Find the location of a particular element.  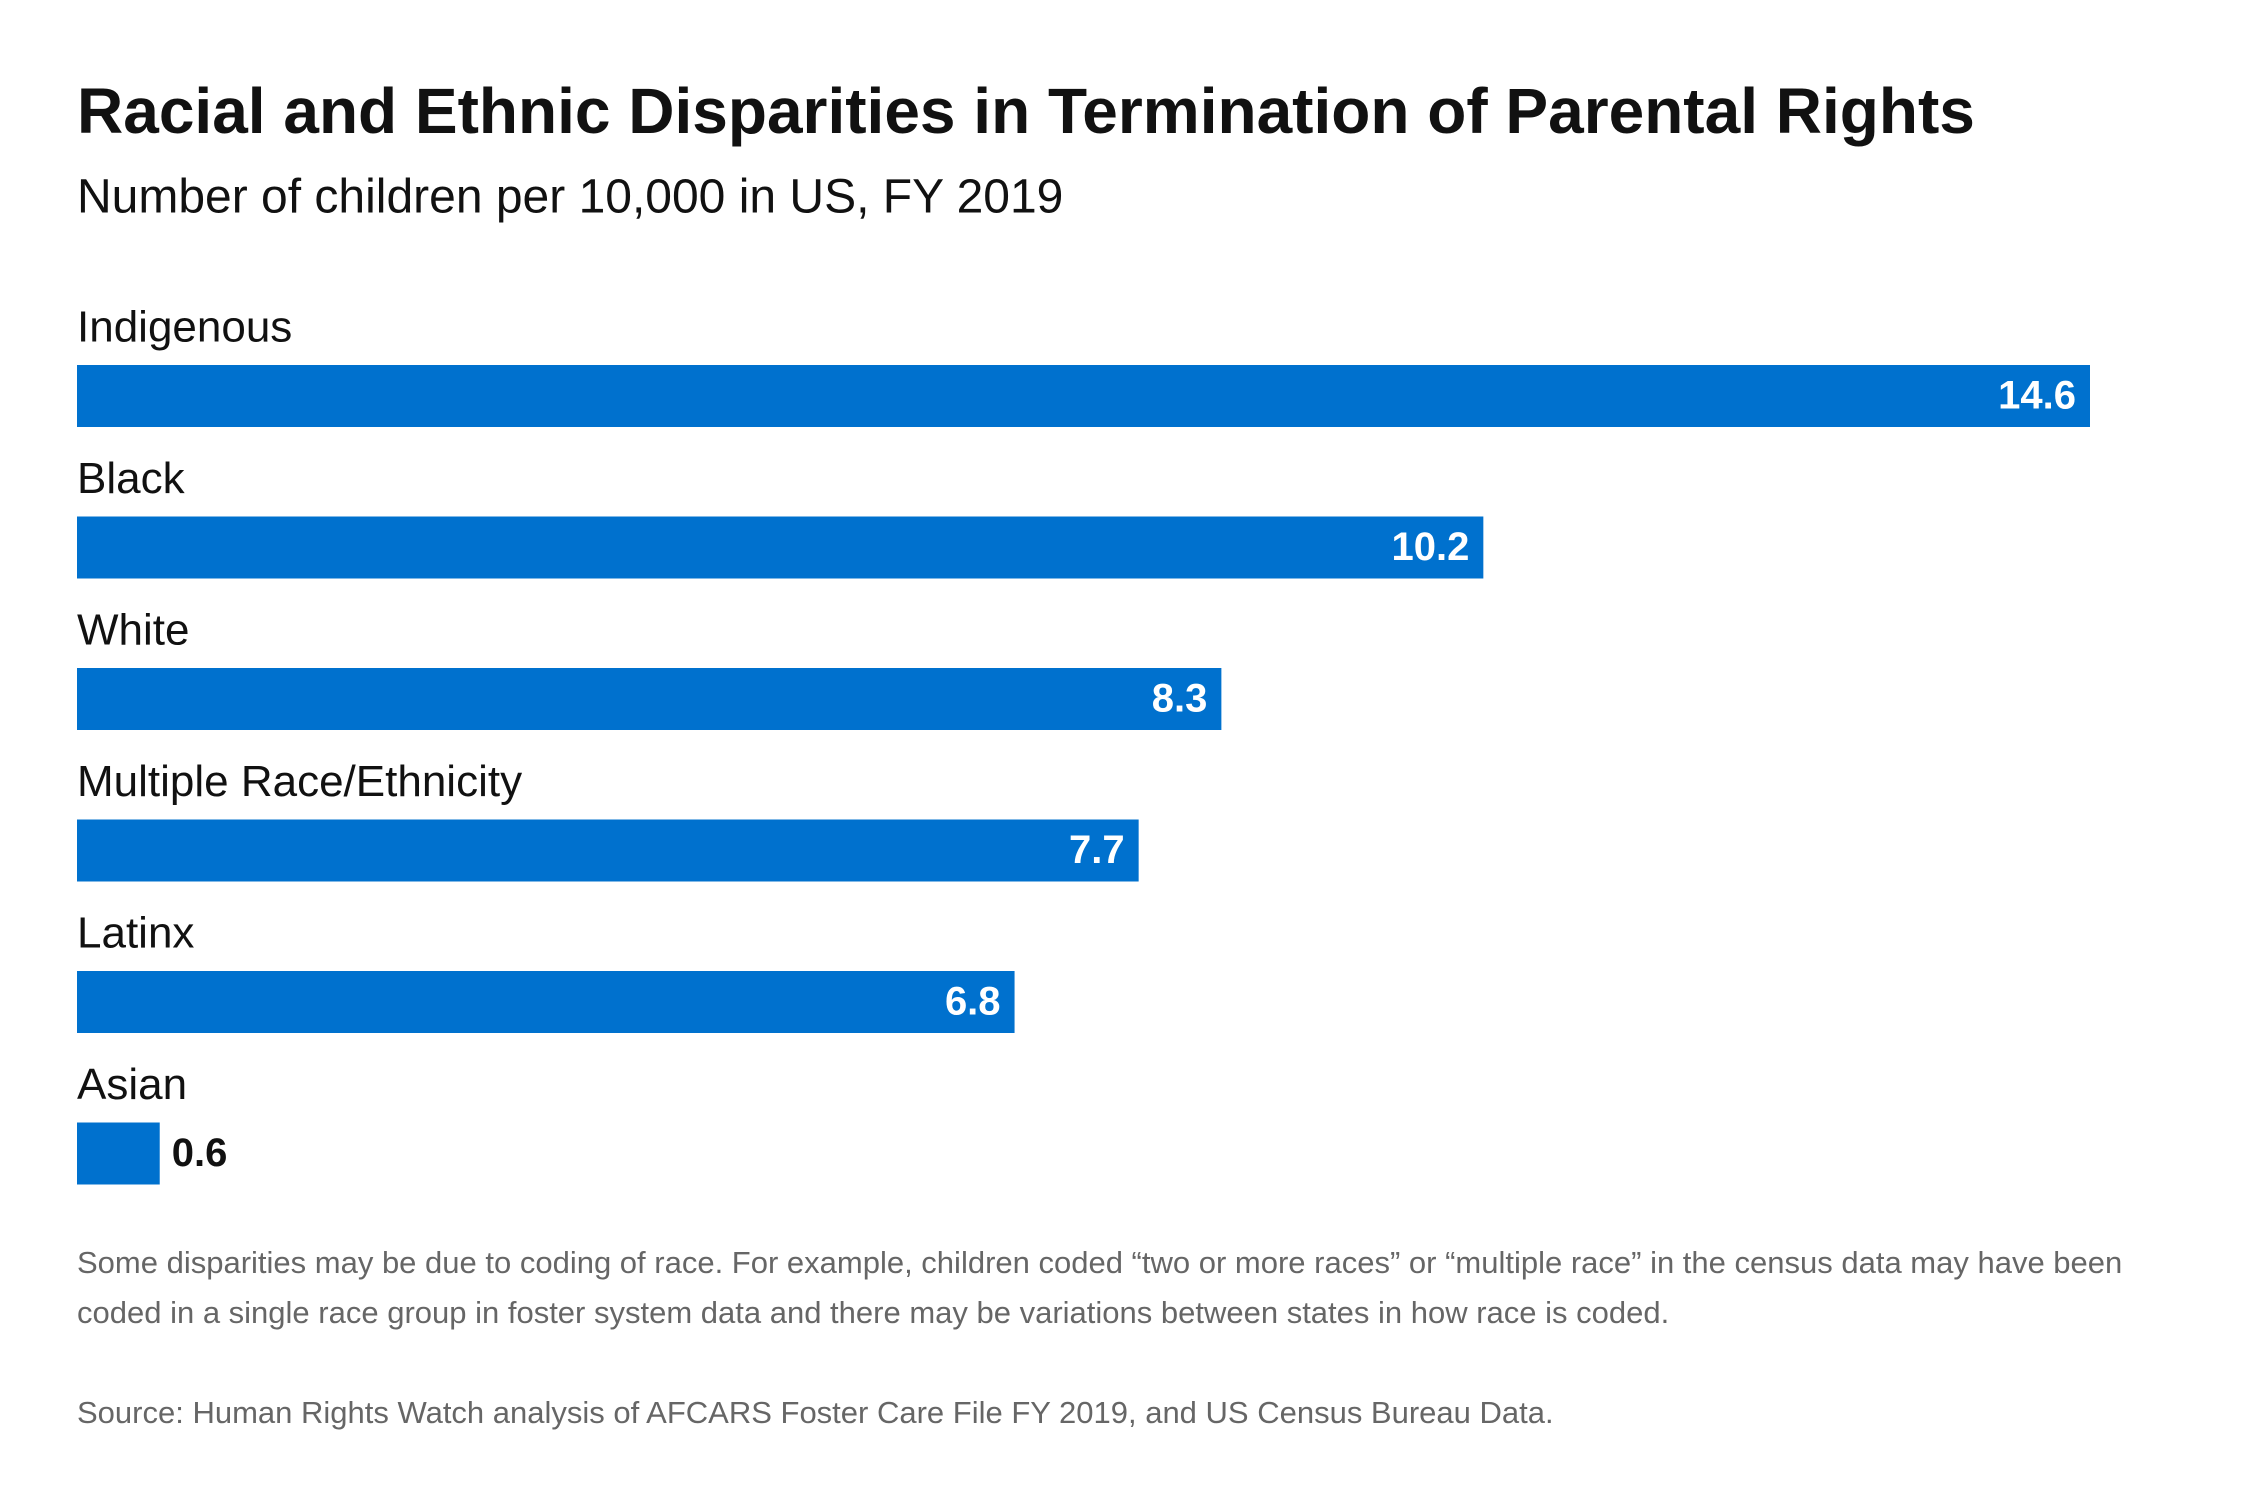

category-label: Asian is located at coordinates (132, 1084).